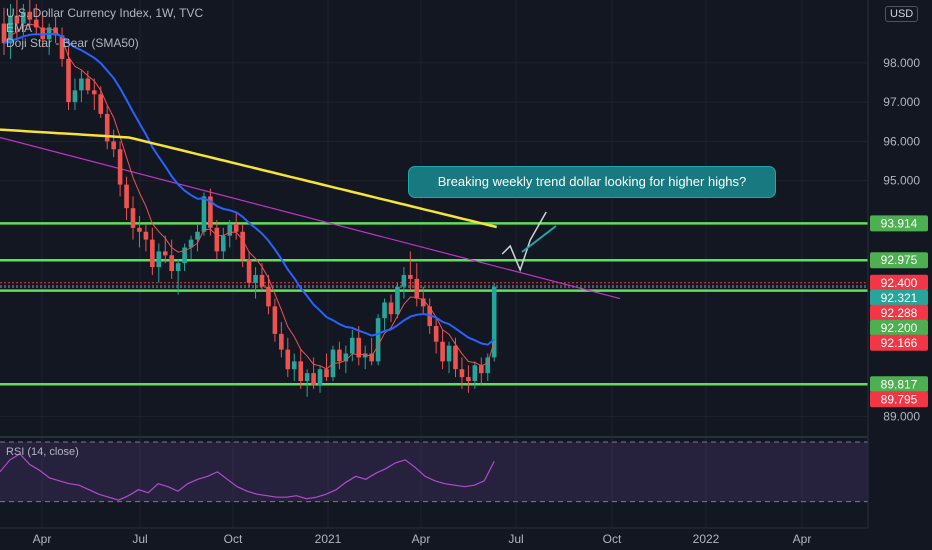 The width and height of the screenshot is (932, 550). I want to click on price-label-text: 92.975, so click(899, 260).